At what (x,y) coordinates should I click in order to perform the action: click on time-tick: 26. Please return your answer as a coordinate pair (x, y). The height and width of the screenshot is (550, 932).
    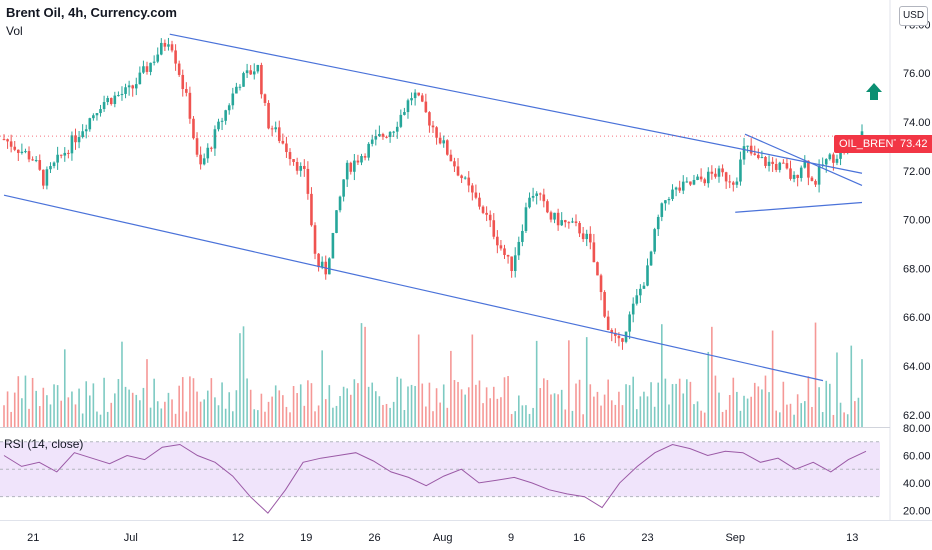
    Looking at the image, I should click on (374, 538).